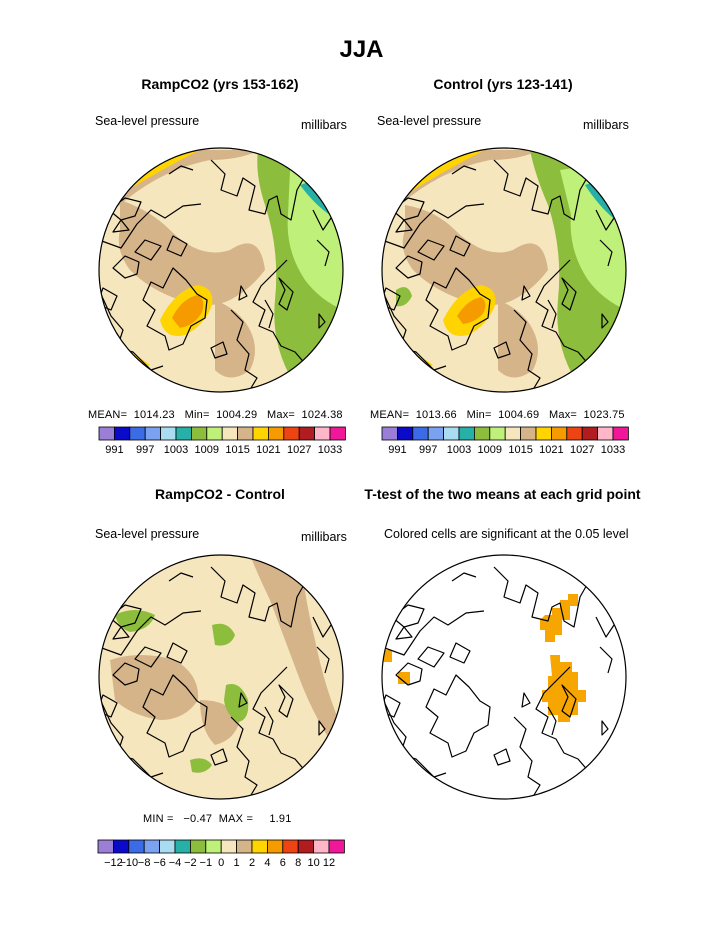 Image resolution: width=723 pixels, height=935 pixels. Describe the element at coordinates (206, 863) in the screenshot. I see `colorbar-3-tick-label: −1` at that location.